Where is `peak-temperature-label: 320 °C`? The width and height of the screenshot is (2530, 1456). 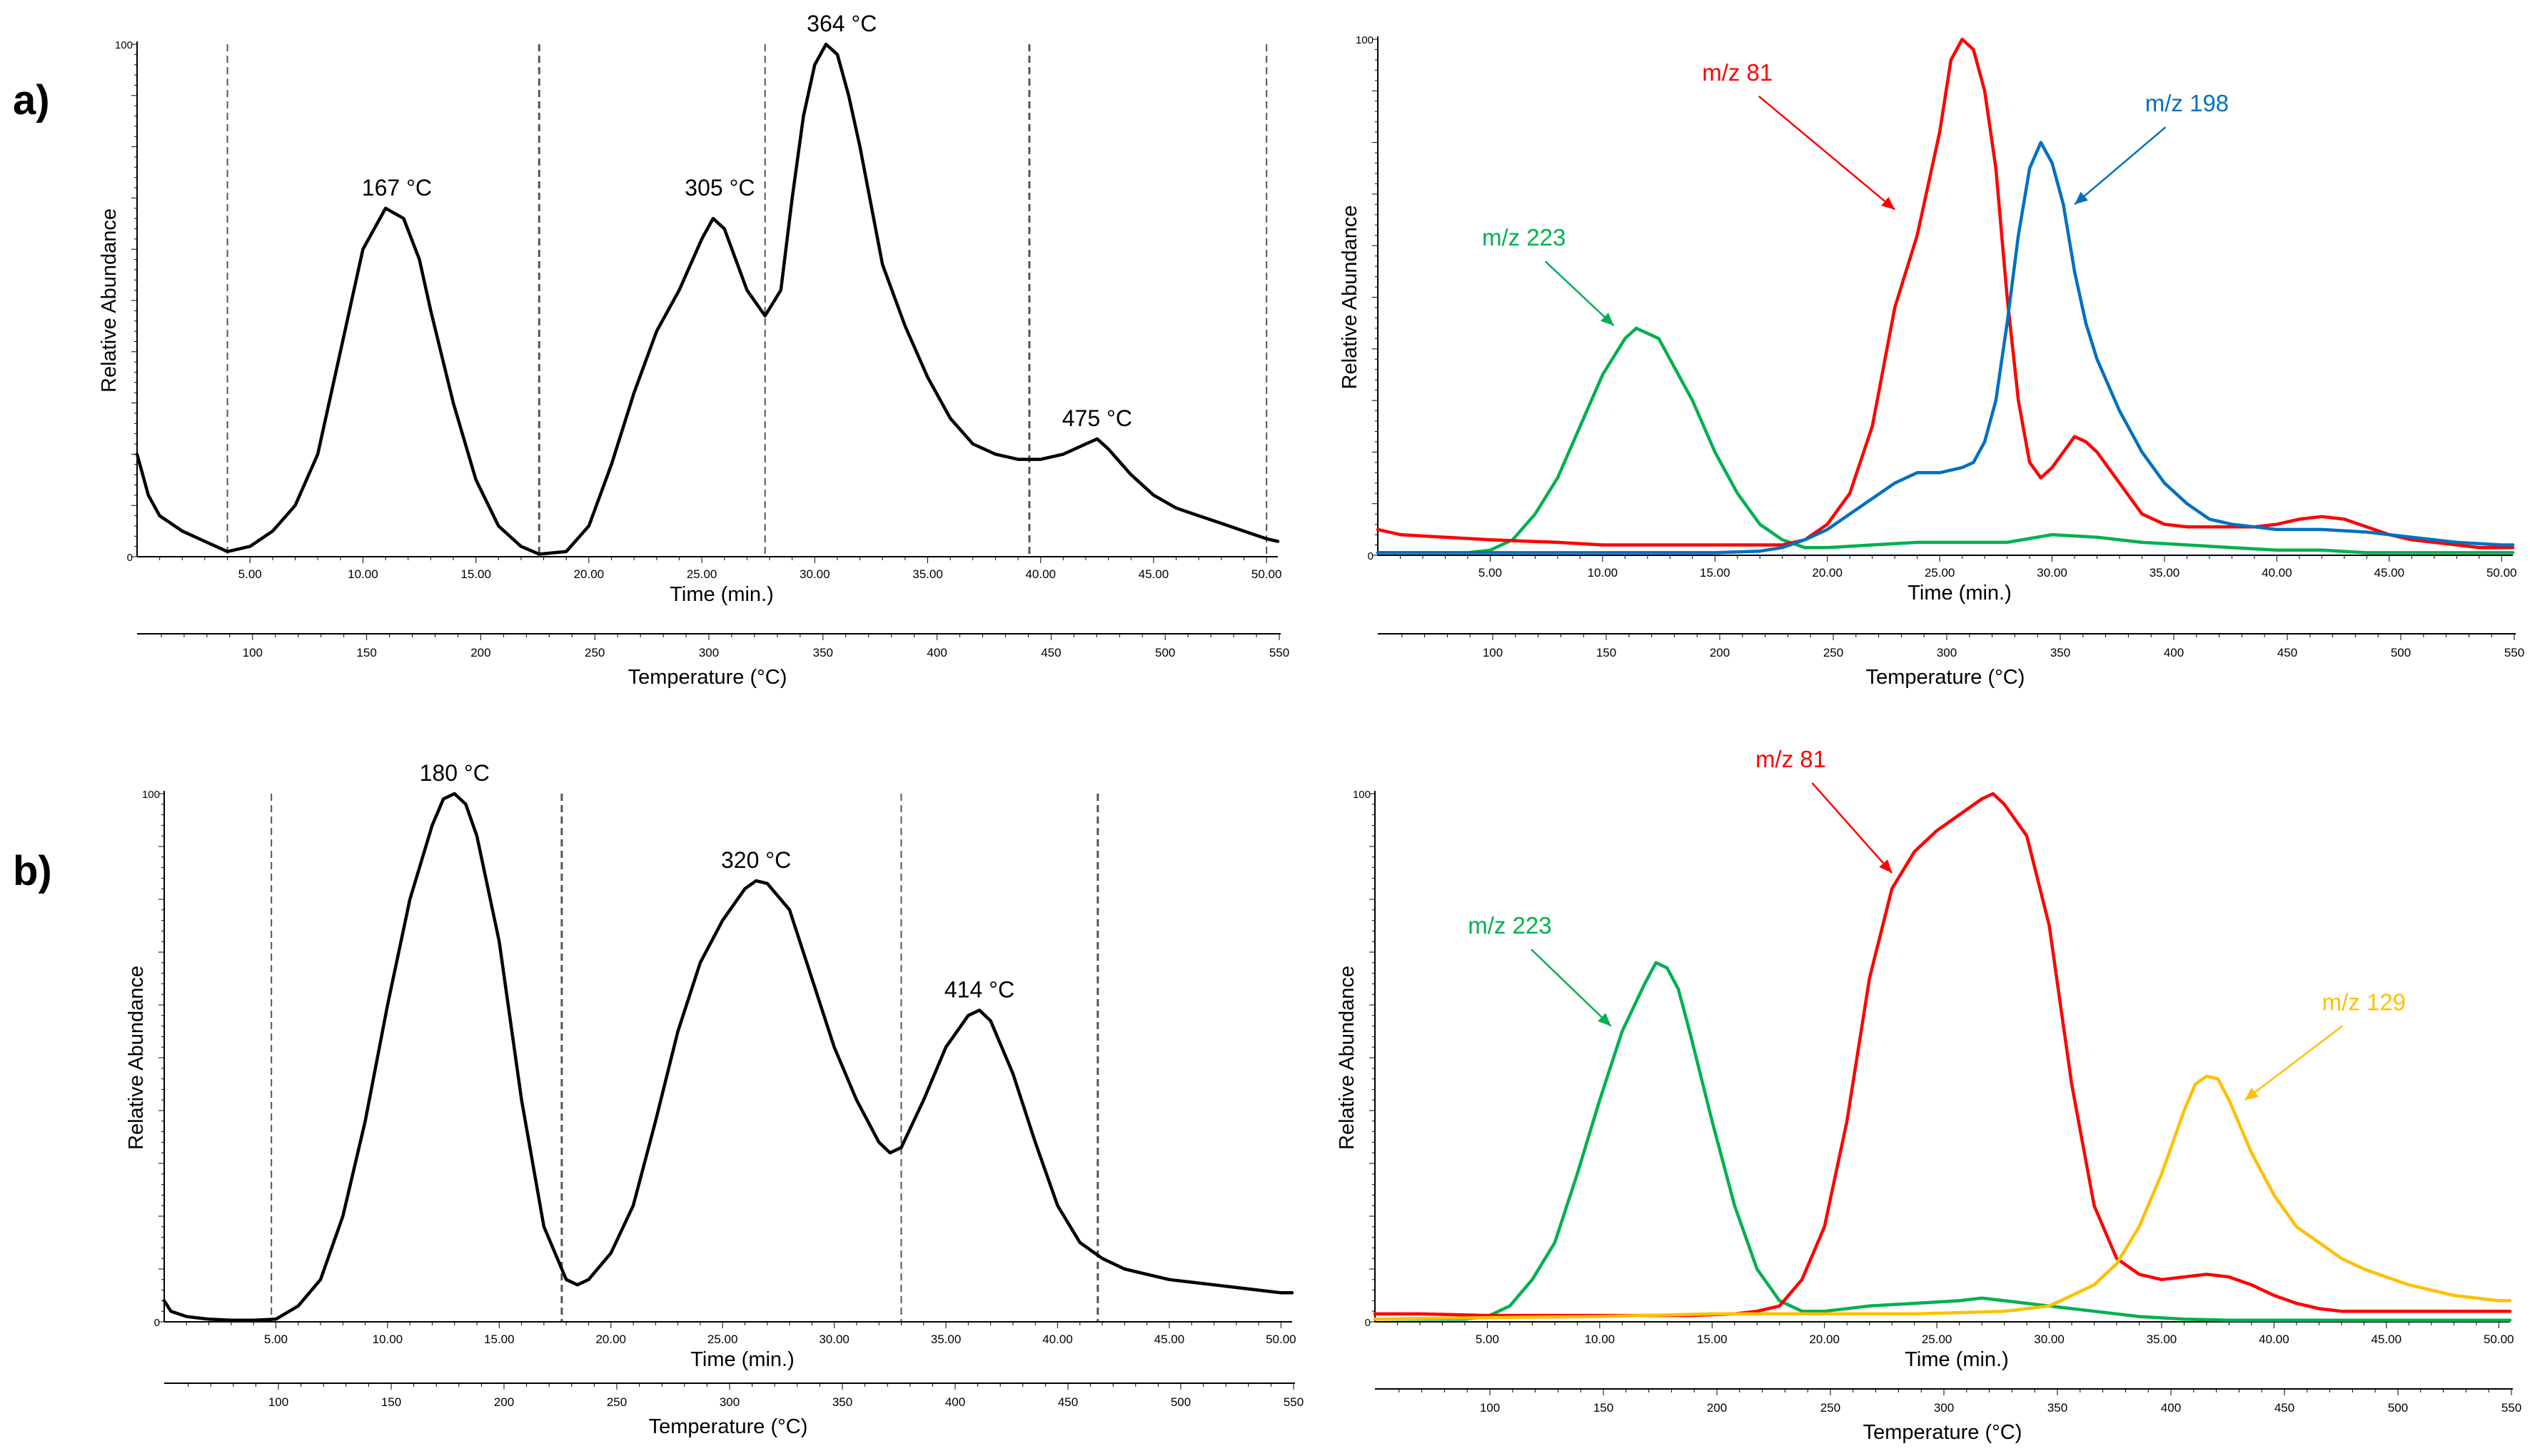 peak-temperature-label: 320 °C is located at coordinates (756, 860).